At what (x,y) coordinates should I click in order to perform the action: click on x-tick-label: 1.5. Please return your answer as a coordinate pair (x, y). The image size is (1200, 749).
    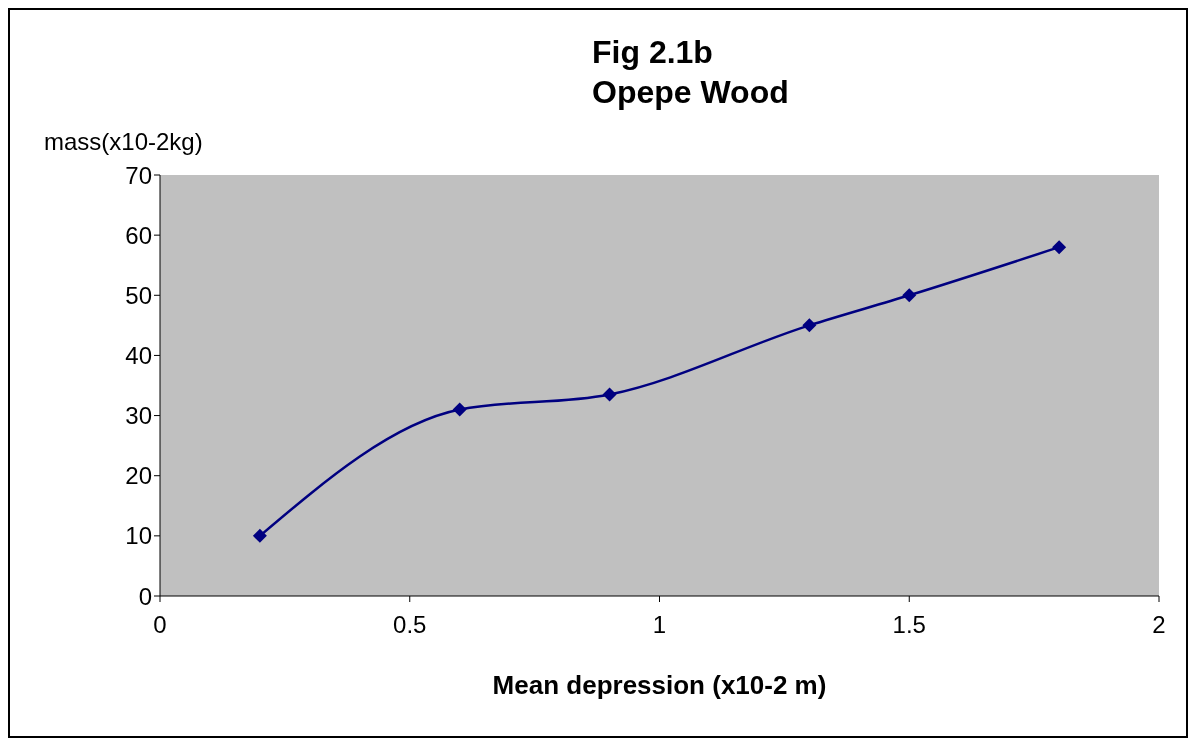
    Looking at the image, I should click on (909, 625).